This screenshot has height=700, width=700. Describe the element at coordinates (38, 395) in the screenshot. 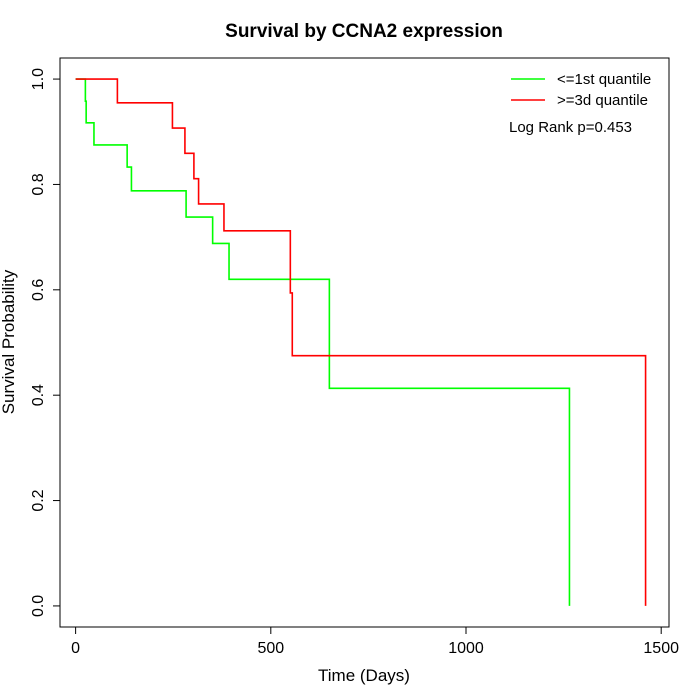

I see `y-tick-label: 0.4` at that location.